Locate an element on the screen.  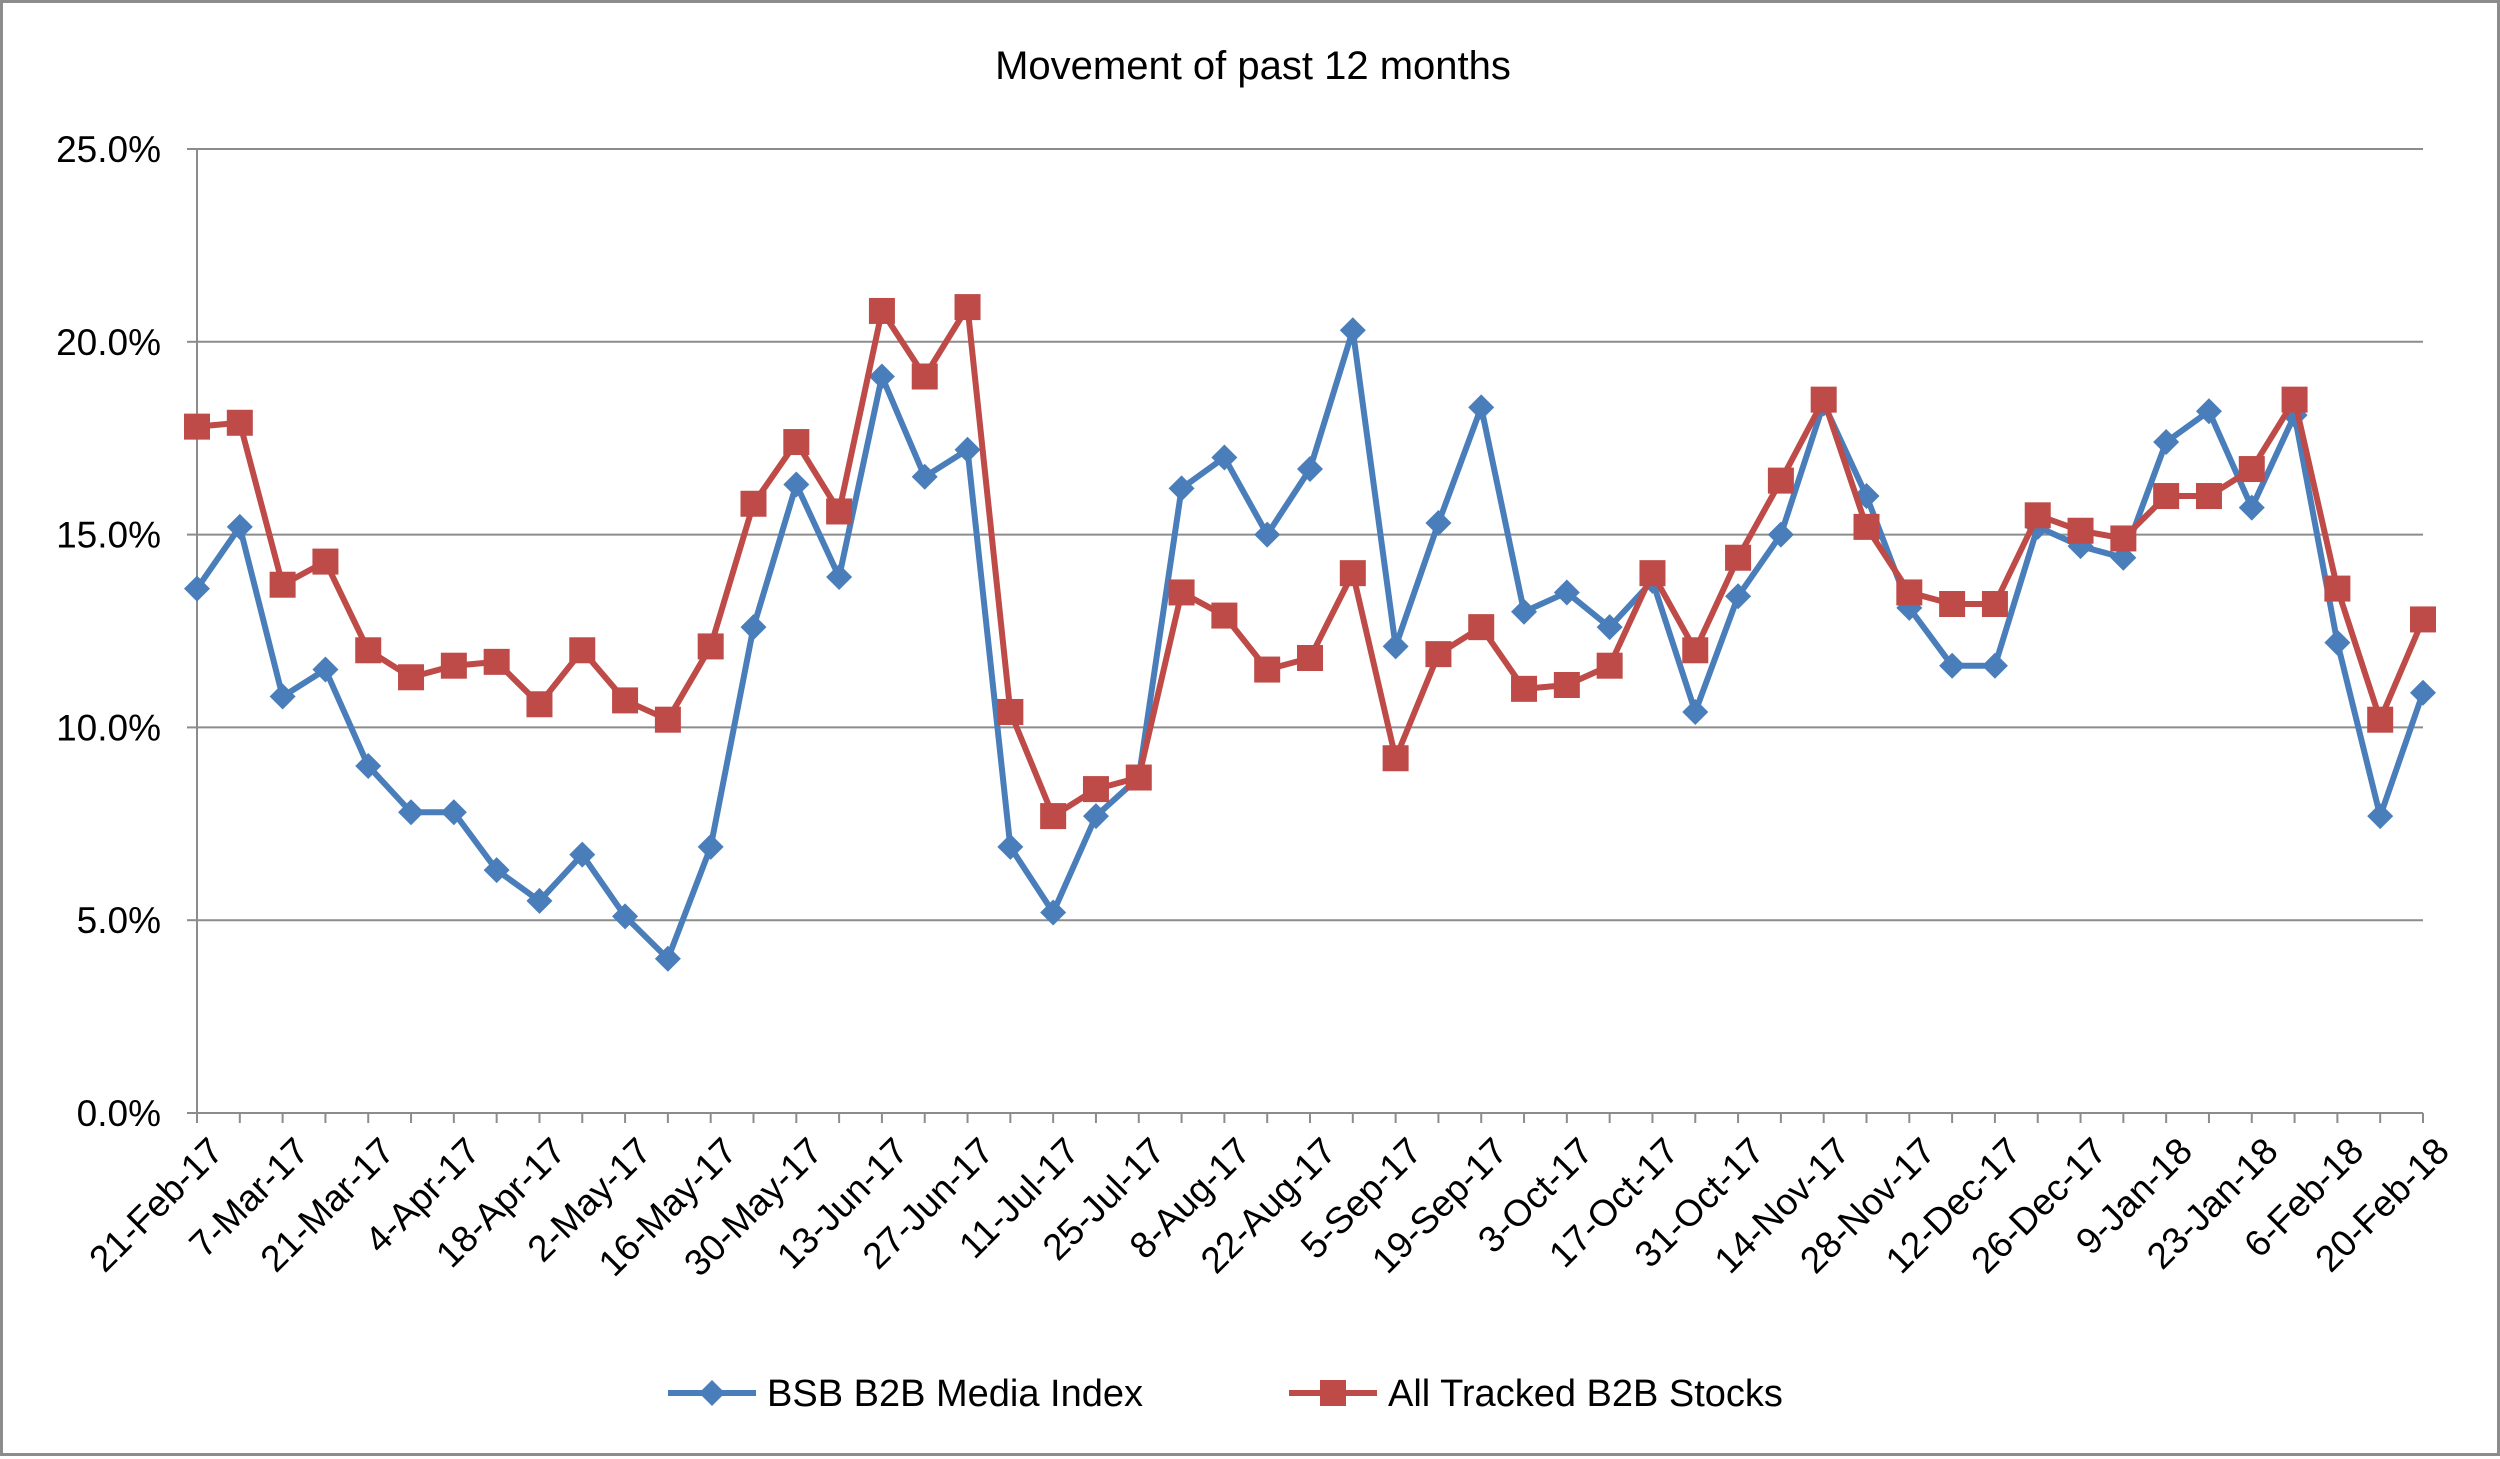
y-tick-label: 25.0% is located at coordinates (108, 149).